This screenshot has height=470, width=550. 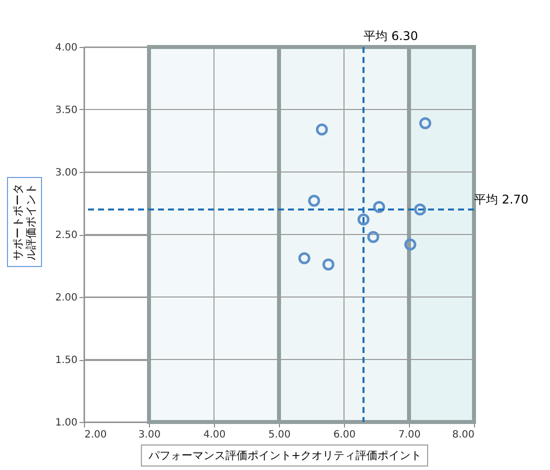 What do you see at coordinates (284, 455) in the screenshot?
I see `x-axis-title: パフォーマンス評価ポイント+クオリティ評価ポイント` at bounding box center [284, 455].